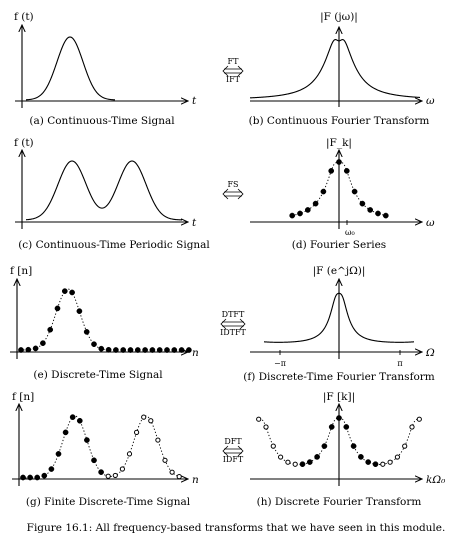 The image size is (473, 543). What do you see at coordinates (24, 143) in the screenshot?
I see `panel-c-ylabel: f (t)` at bounding box center [24, 143].